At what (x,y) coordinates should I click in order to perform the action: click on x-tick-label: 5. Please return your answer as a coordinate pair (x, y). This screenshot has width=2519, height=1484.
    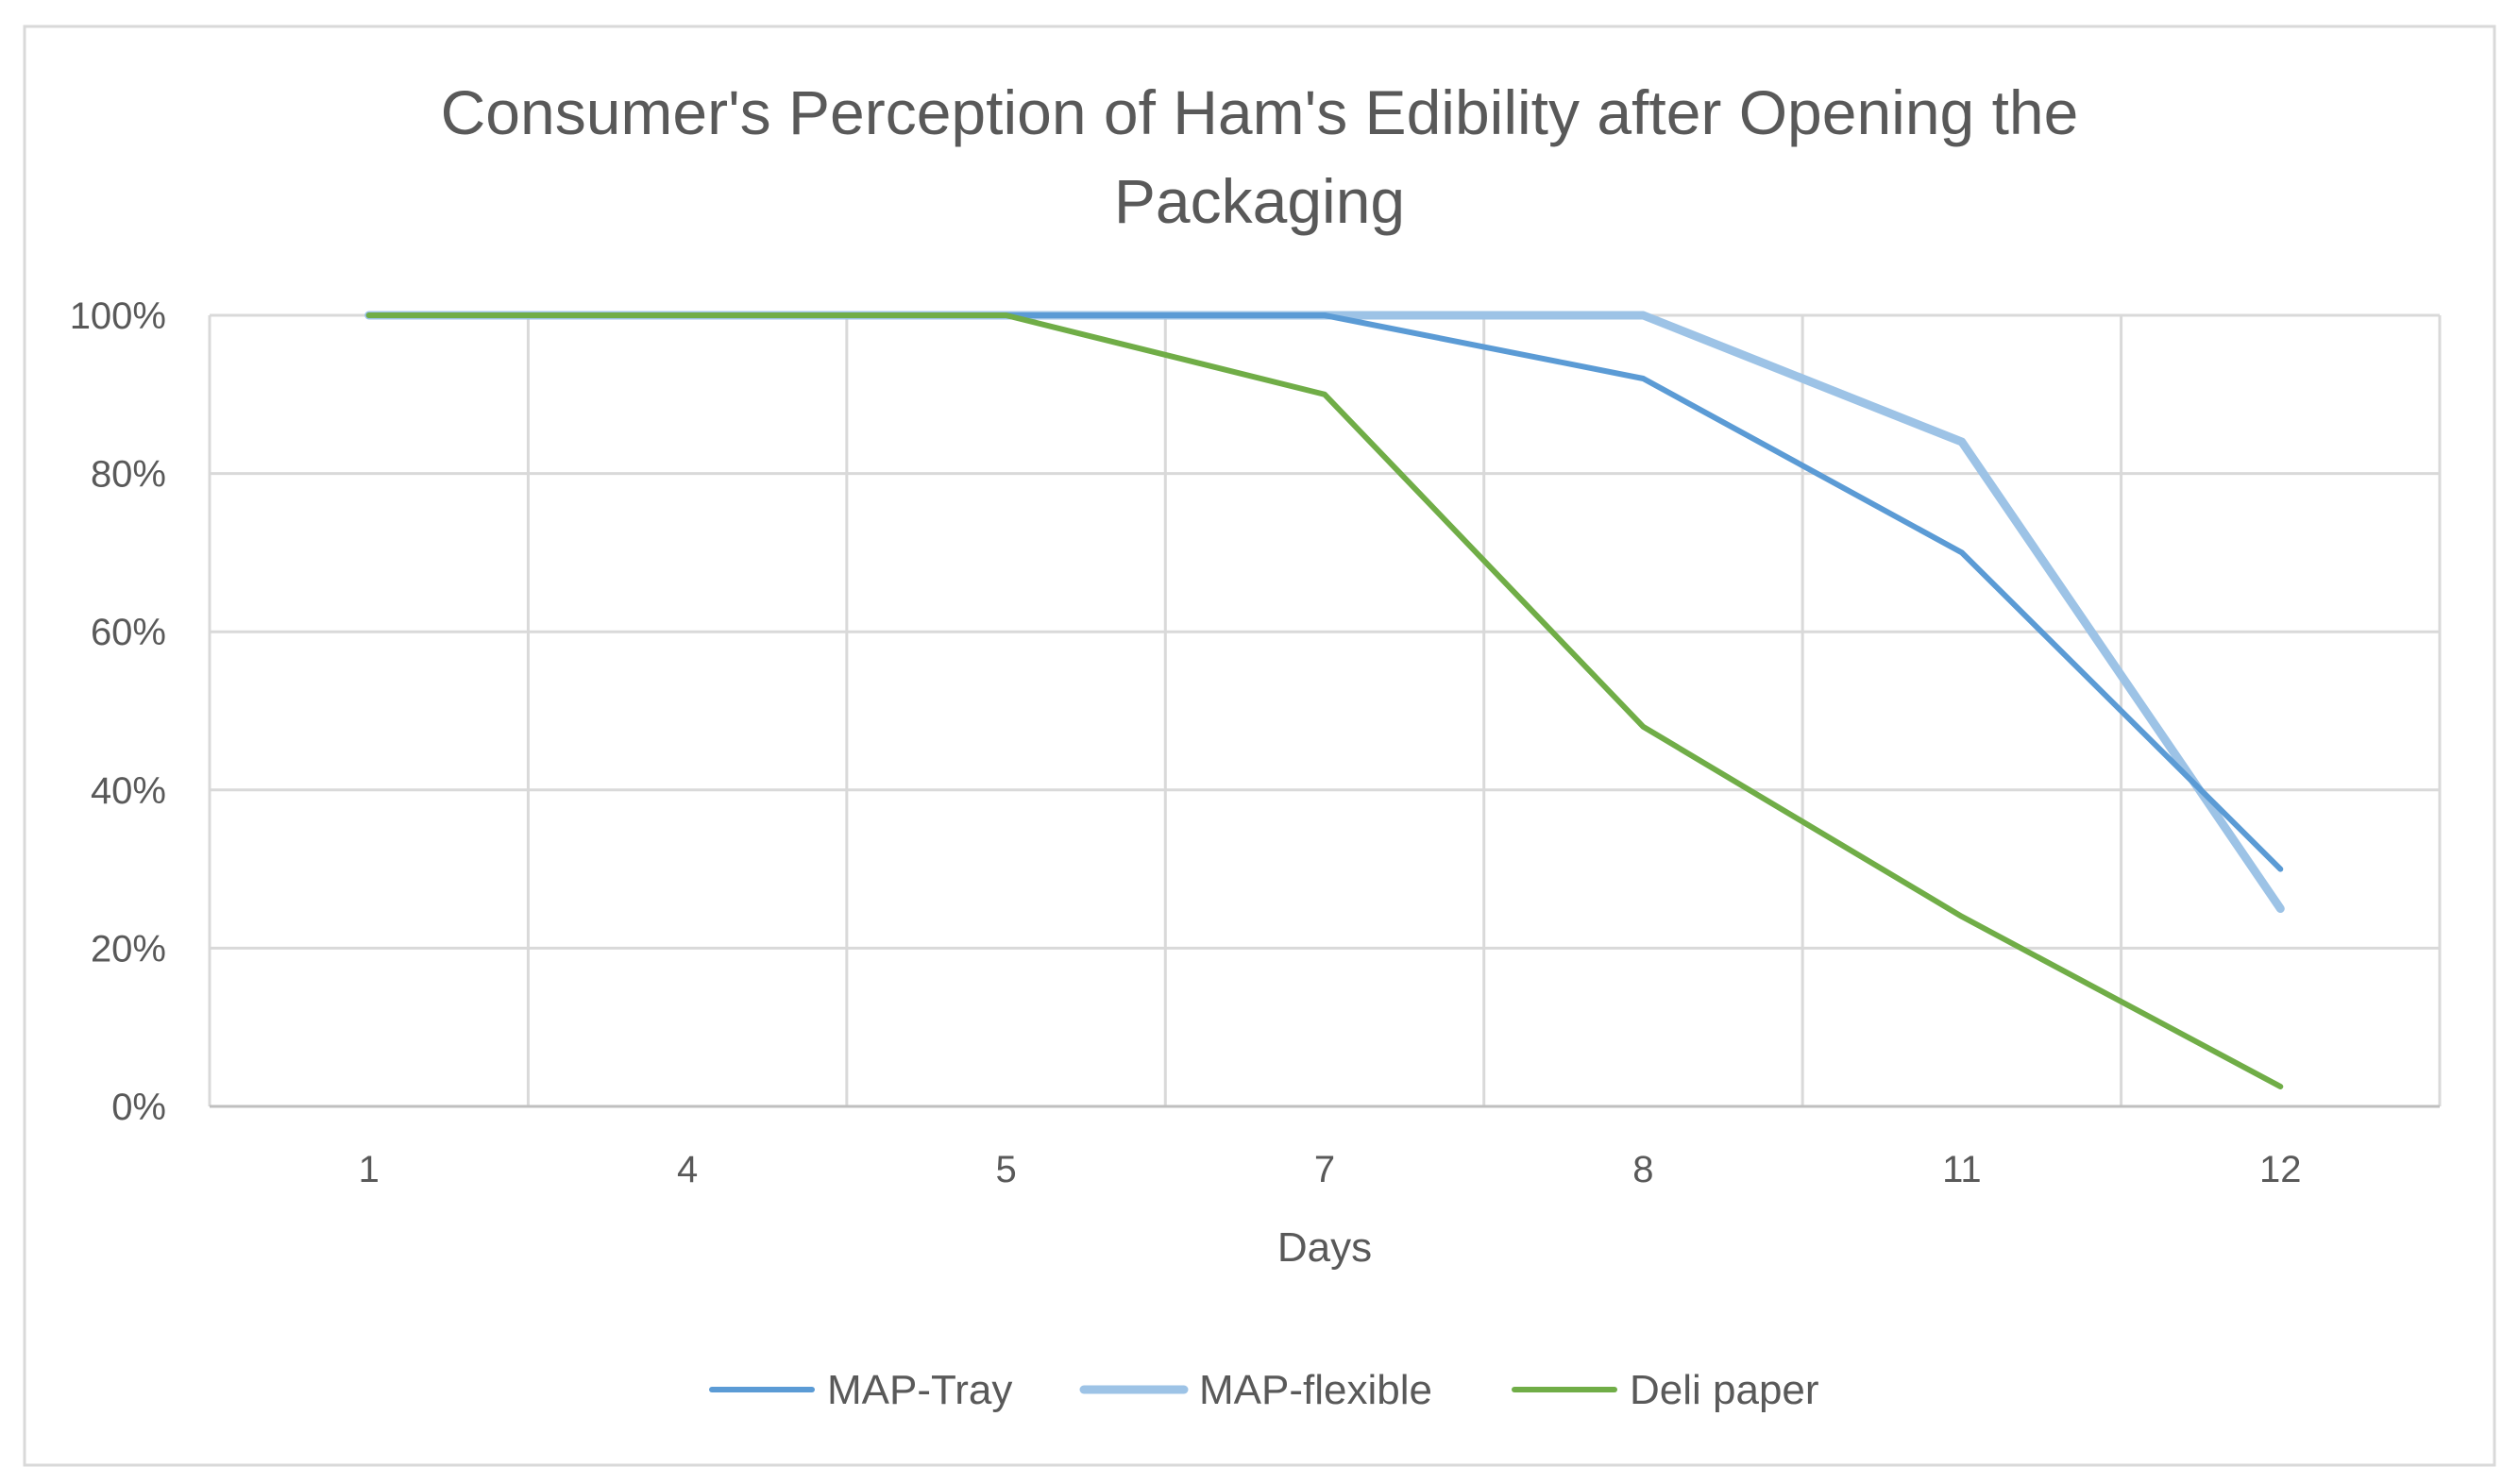
    Looking at the image, I should click on (1005, 1169).